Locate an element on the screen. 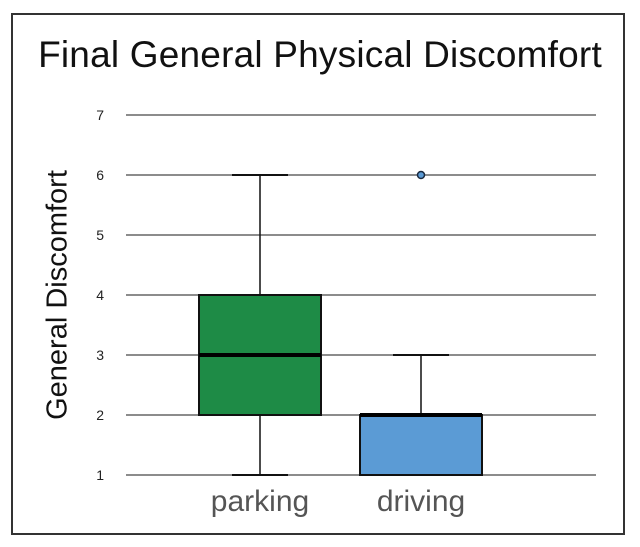  y-tick-label: 6 is located at coordinates (100, 175).